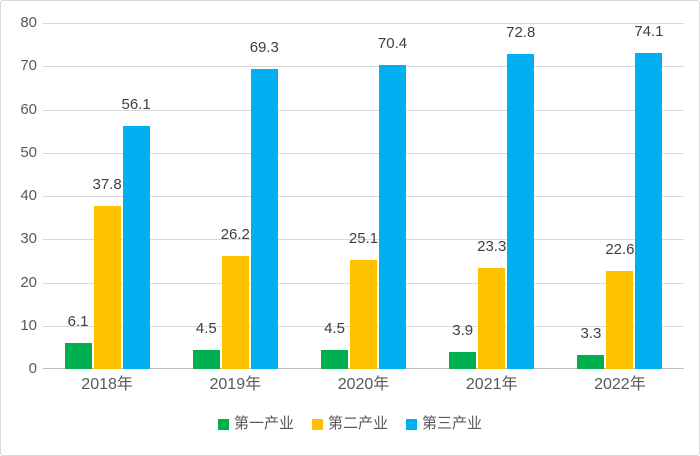  Describe the element at coordinates (206, 359) in the screenshot. I see `bar-第一产业-2019年` at that location.